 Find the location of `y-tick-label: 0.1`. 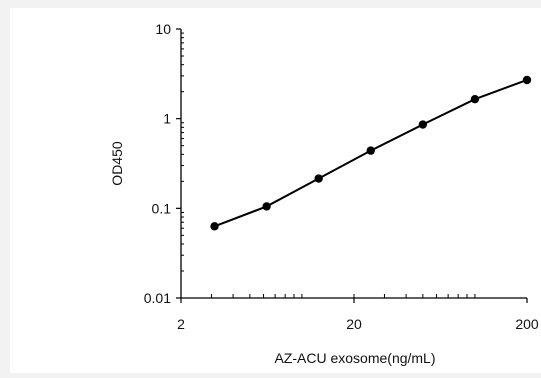

y-tick-label: 0.1 is located at coordinates (162, 208).